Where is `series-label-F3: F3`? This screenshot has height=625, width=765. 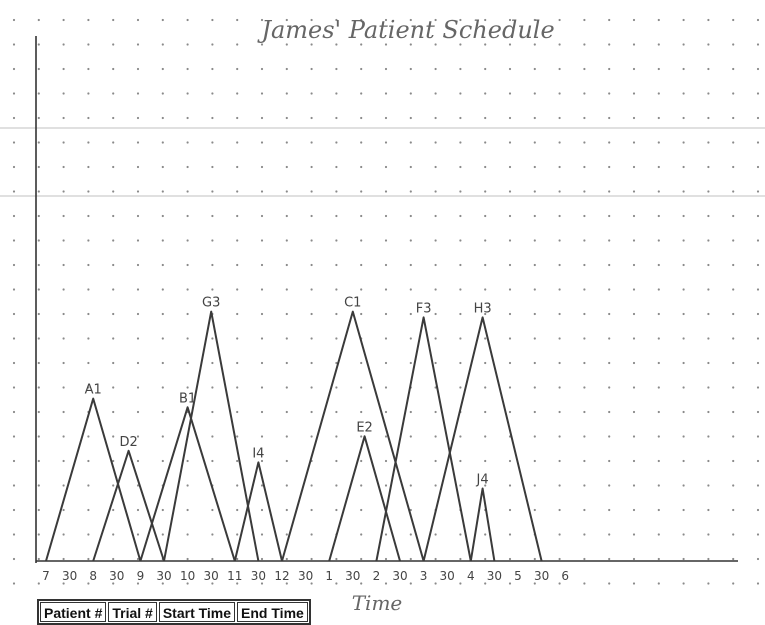 series-label-F3: F3 is located at coordinates (424, 308).